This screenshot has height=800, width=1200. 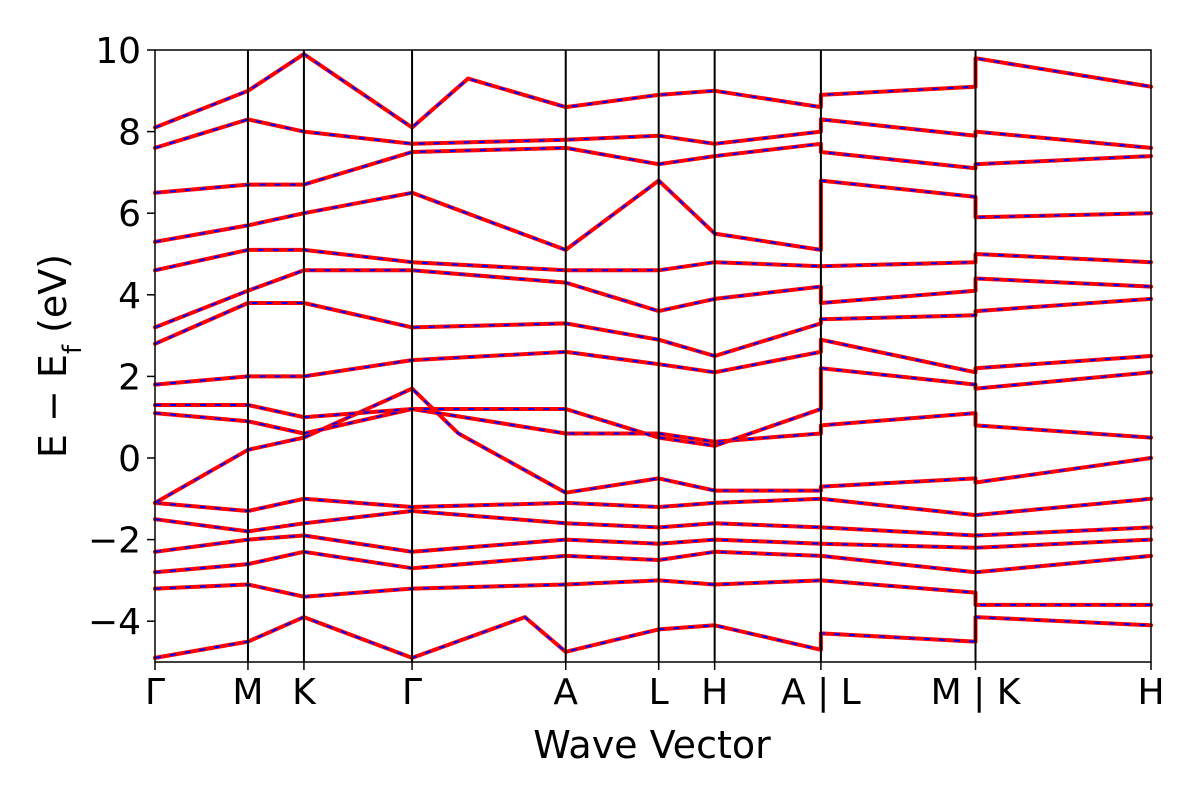 I want to click on y-axis-title-subscript: f, so click(x=73, y=349).